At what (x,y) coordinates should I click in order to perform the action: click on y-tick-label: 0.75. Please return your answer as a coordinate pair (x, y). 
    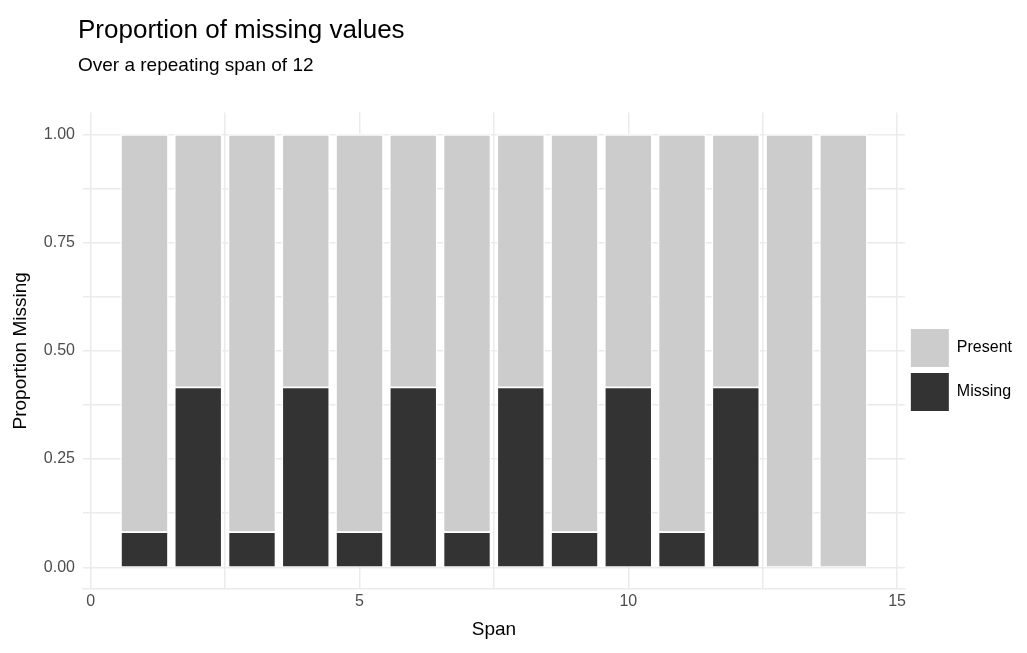
    Looking at the image, I should click on (59, 241).